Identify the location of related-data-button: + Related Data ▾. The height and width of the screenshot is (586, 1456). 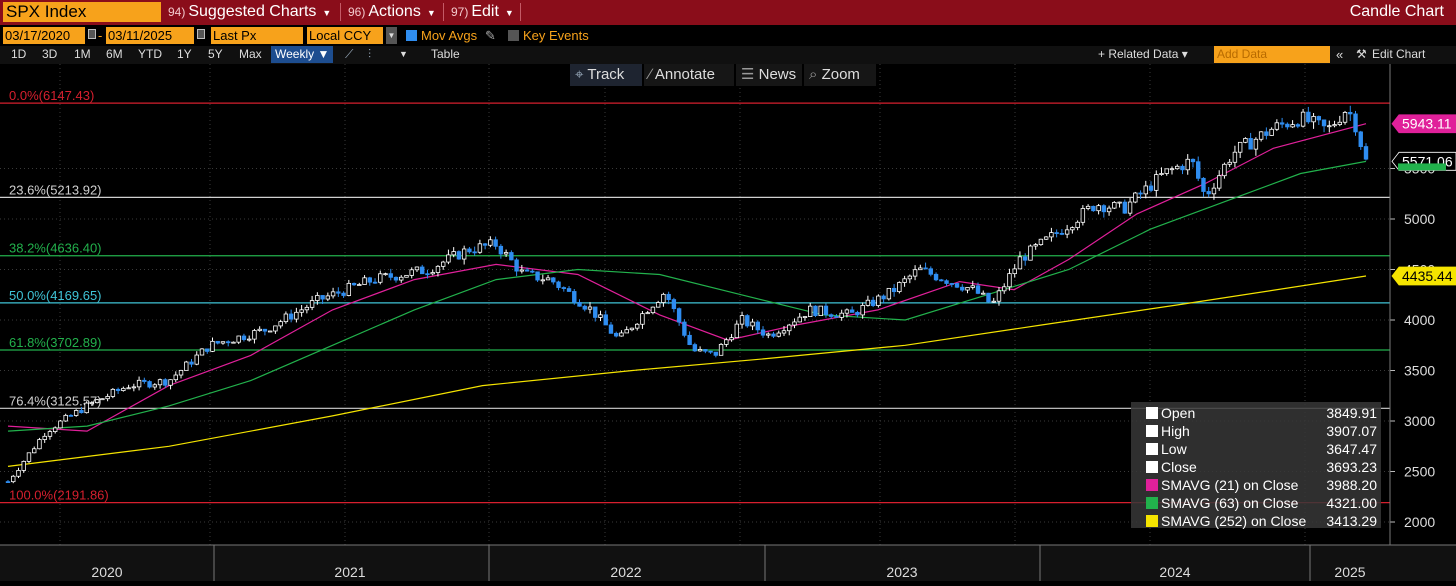
(1143, 54).